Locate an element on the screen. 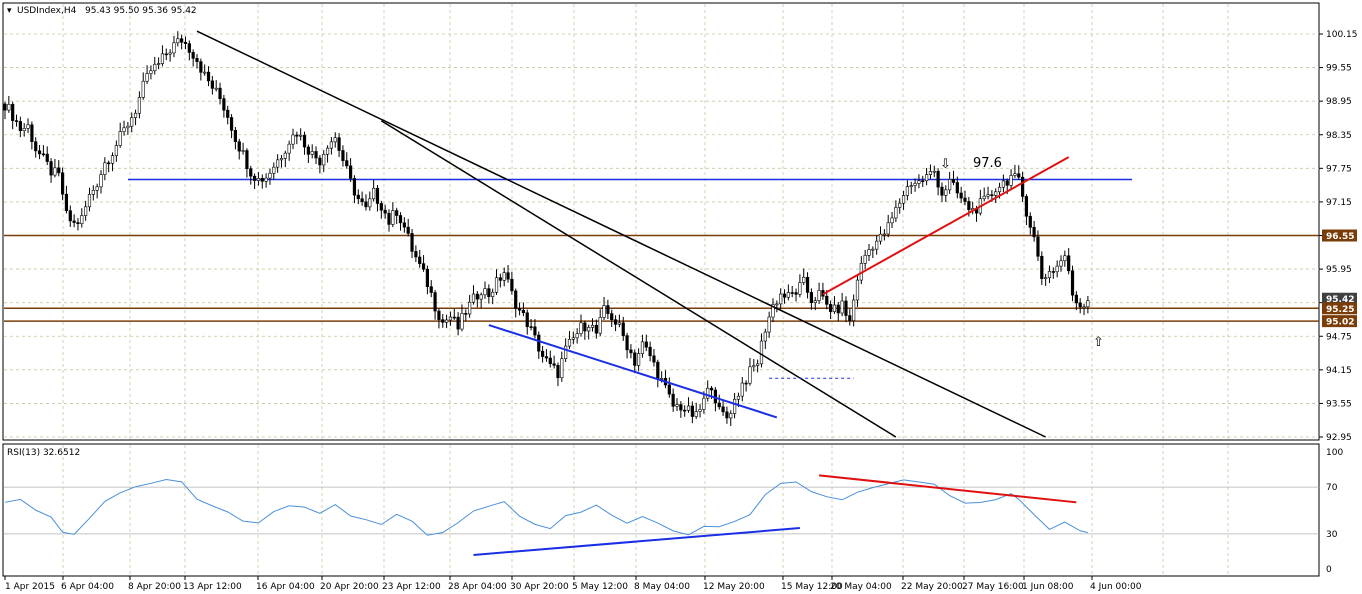 The image size is (1362, 594). y-tick-label: 97.75 is located at coordinates (1339, 169).